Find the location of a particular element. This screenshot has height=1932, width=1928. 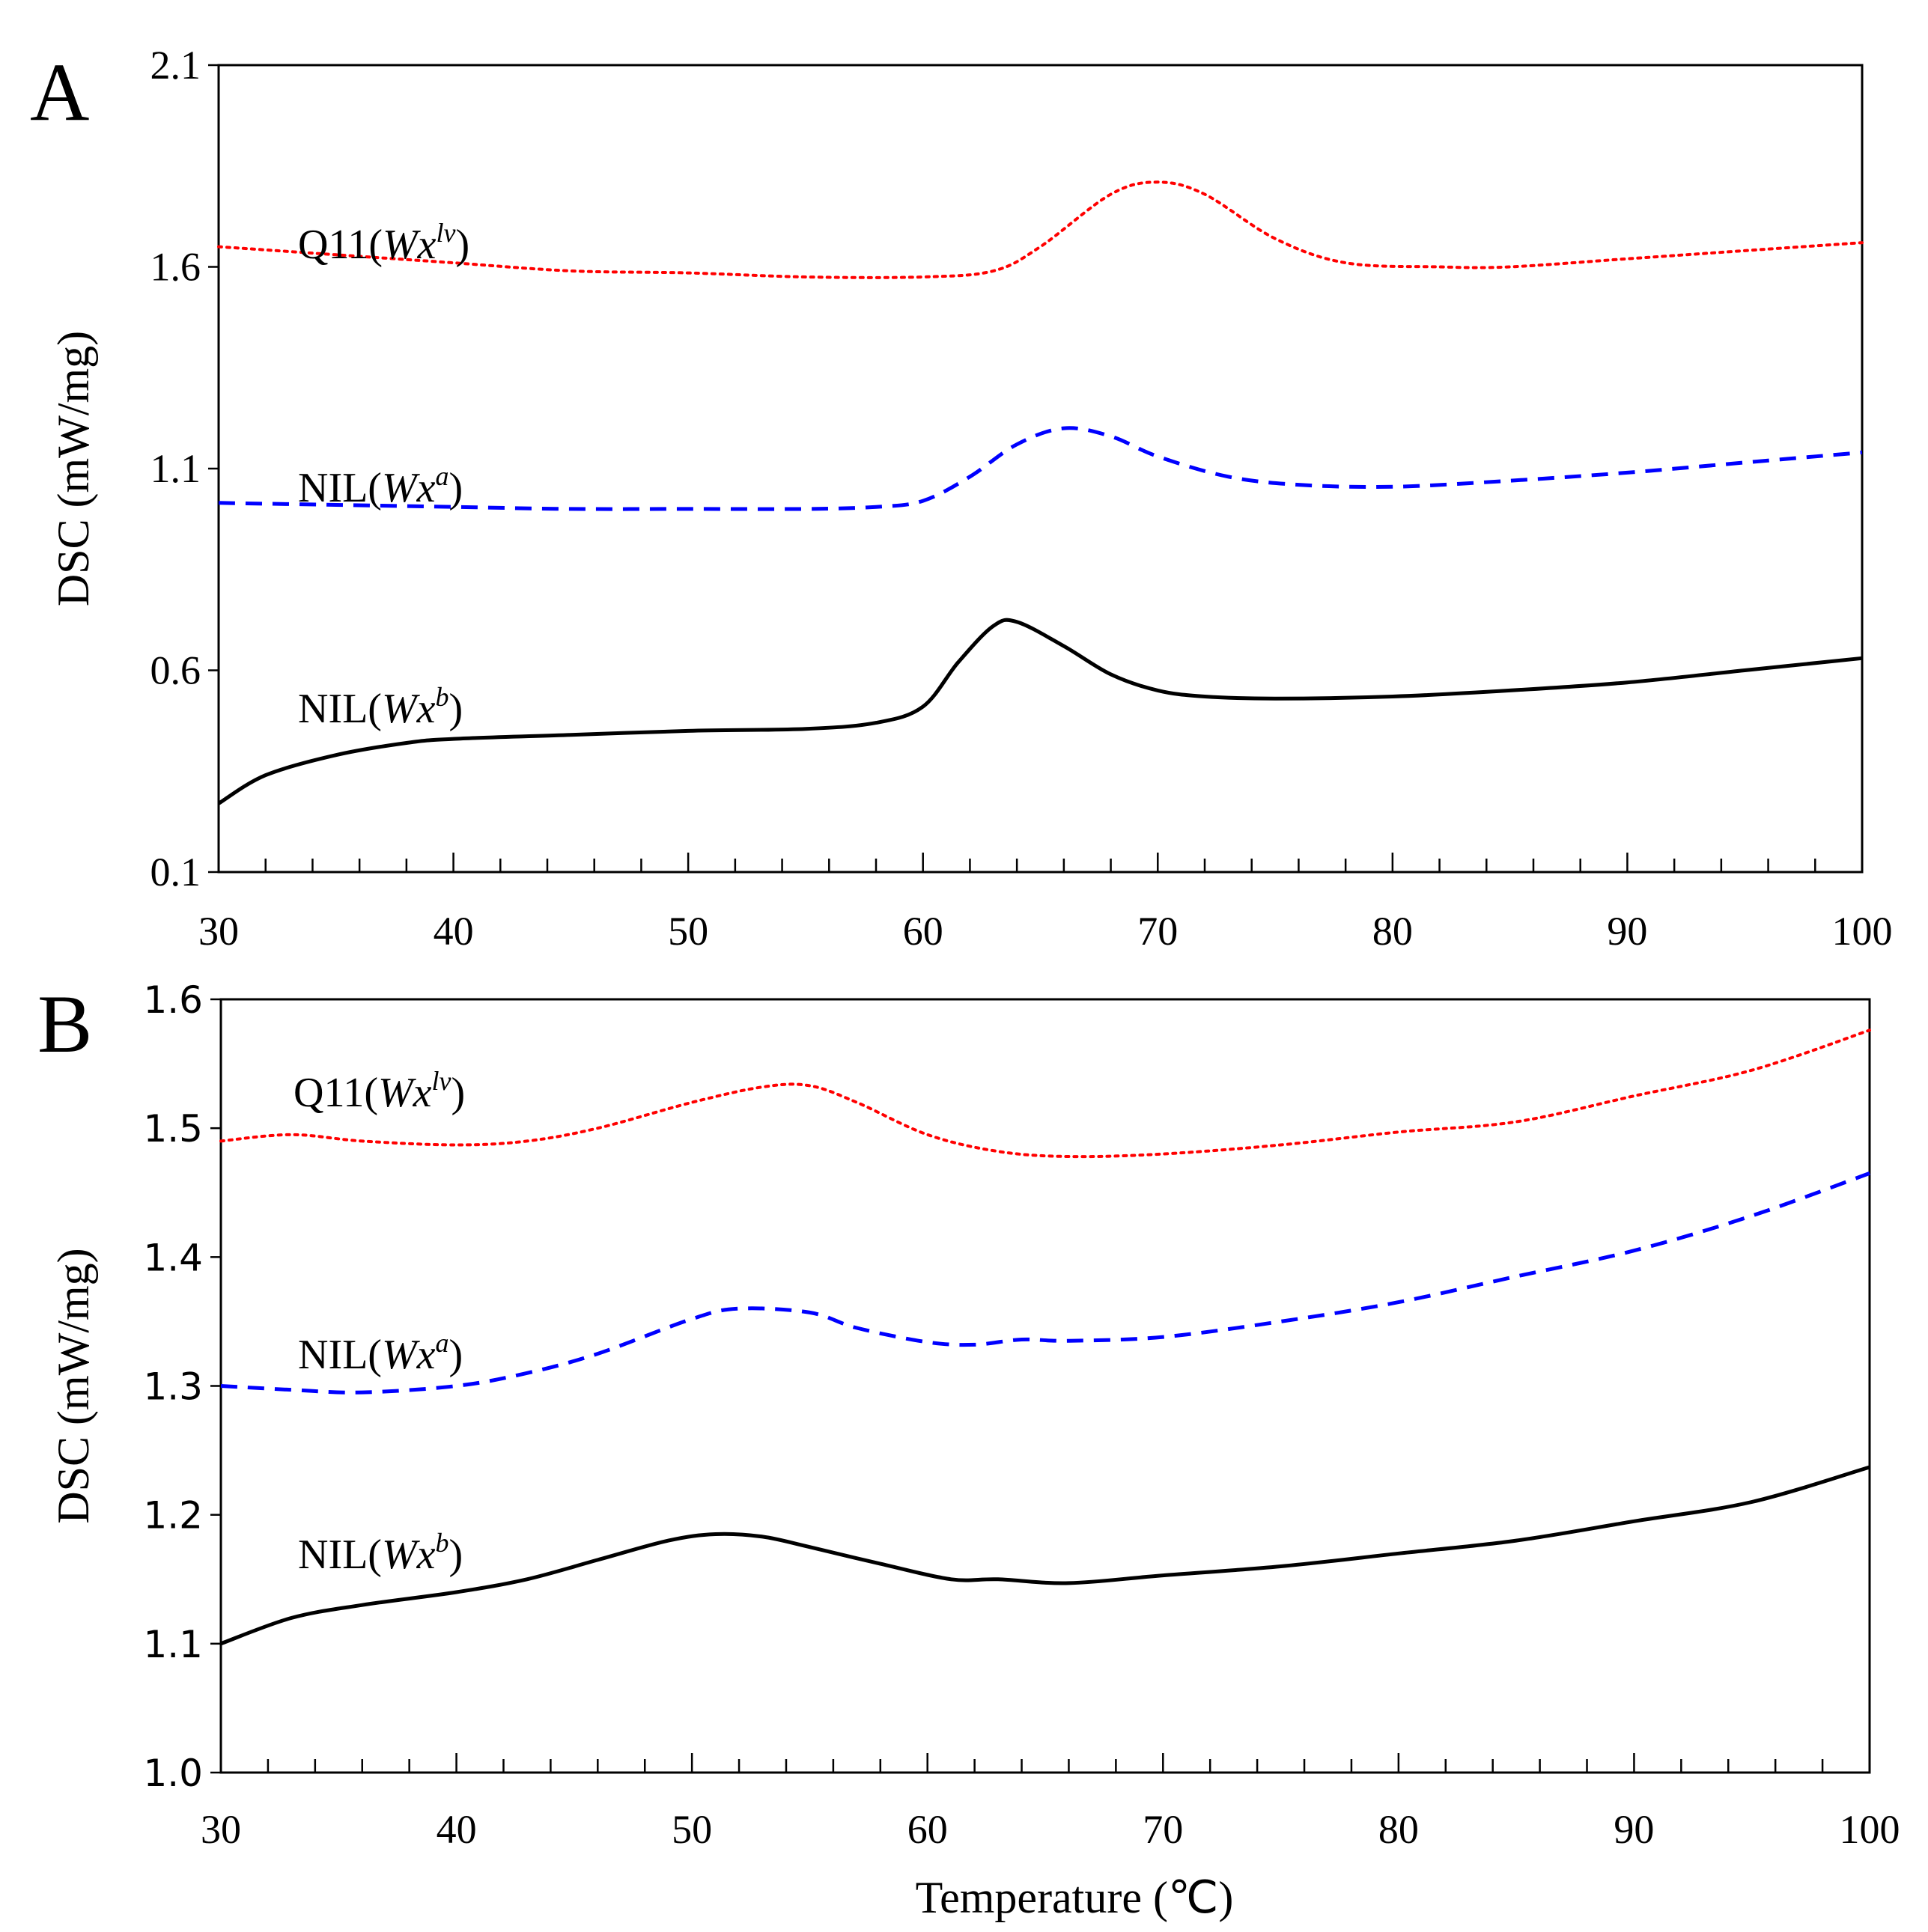

y-tick-label: 1.0 is located at coordinates (173, 1773).